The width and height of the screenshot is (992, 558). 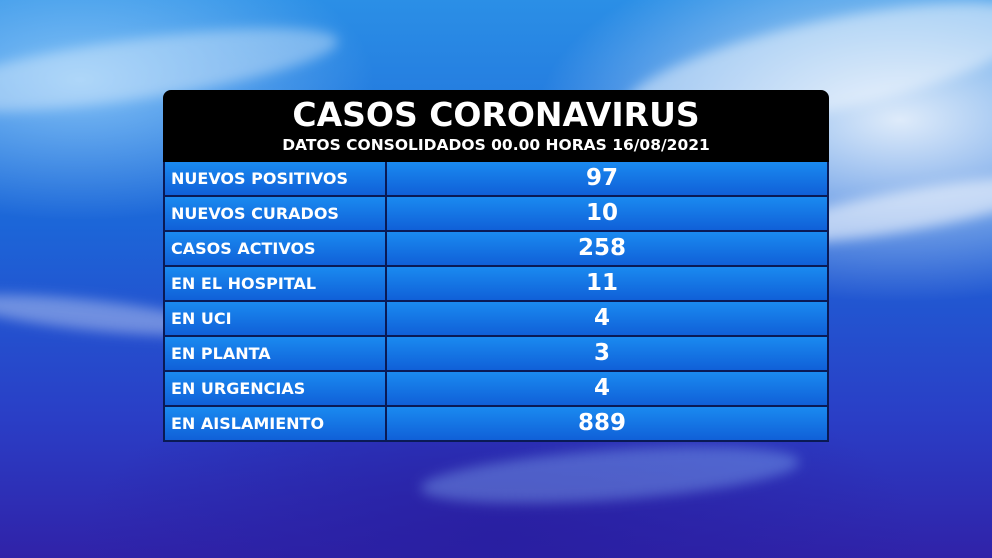 I want to click on table-row: EN URGENCIAS 4, so click(x=496, y=389).